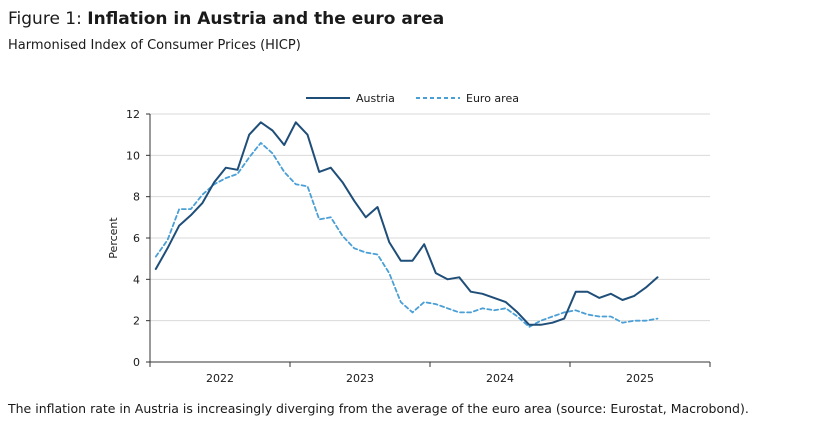 The height and width of the screenshot is (434, 821). What do you see at coordinates (266, 19) in the screenshot?
I see `figure-title-text: Inflation in Austria and the euro area` at bounding box center [266, 19].